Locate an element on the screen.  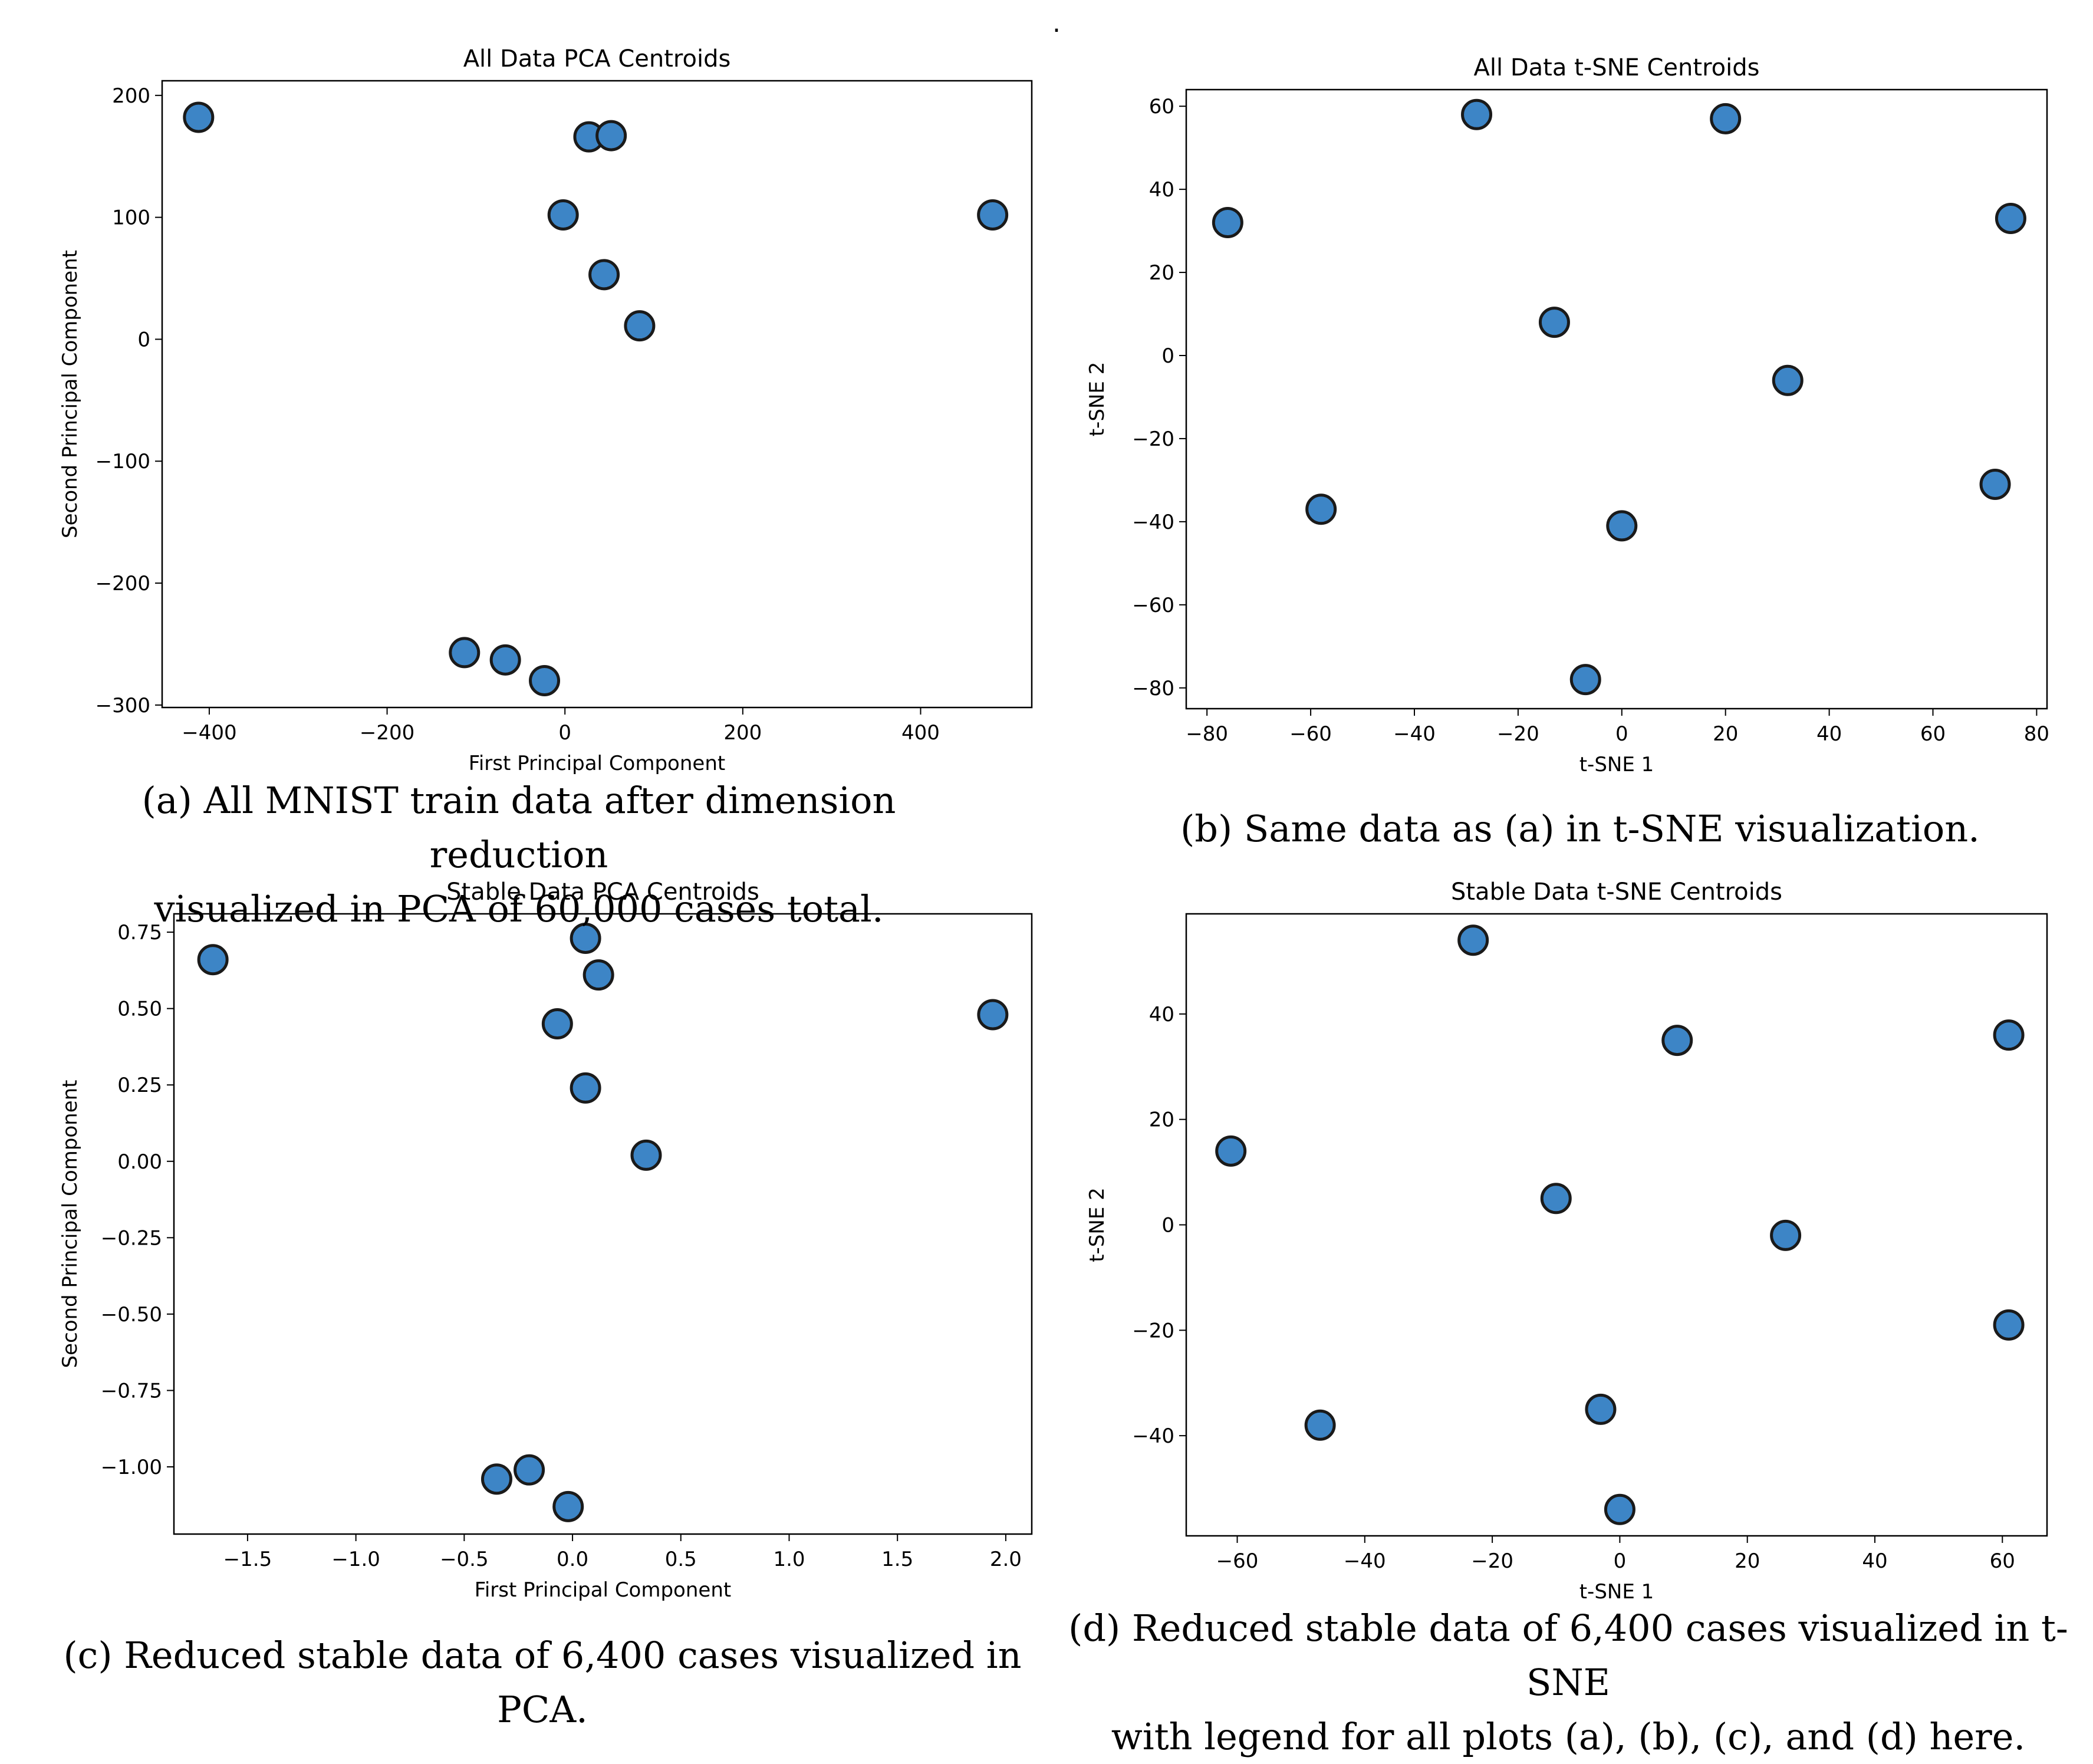
y-axis-label-b: t-SNE 2 is located at coordinates (1097, 399).